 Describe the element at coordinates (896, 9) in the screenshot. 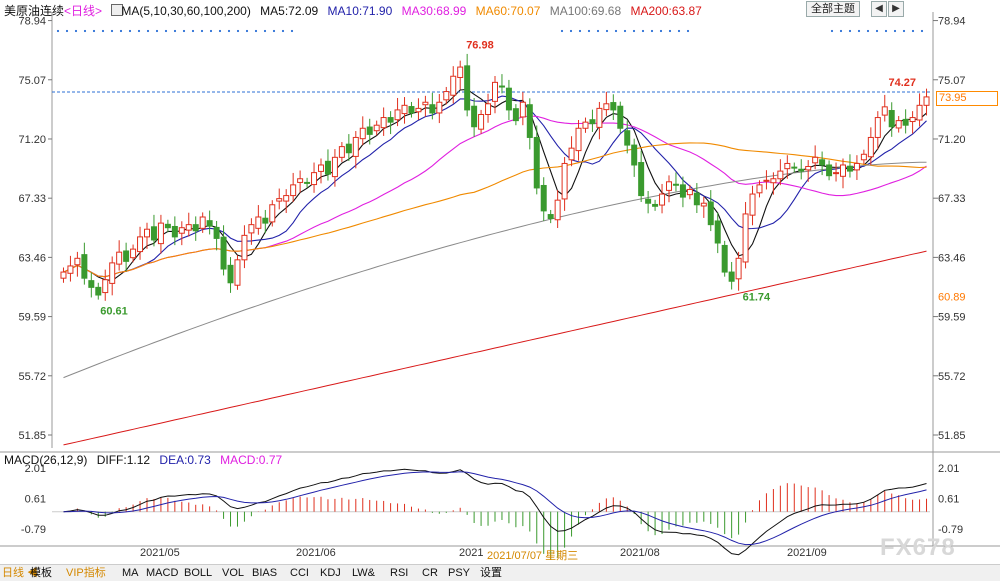

I see `nav-right-button: ▶` at that location.